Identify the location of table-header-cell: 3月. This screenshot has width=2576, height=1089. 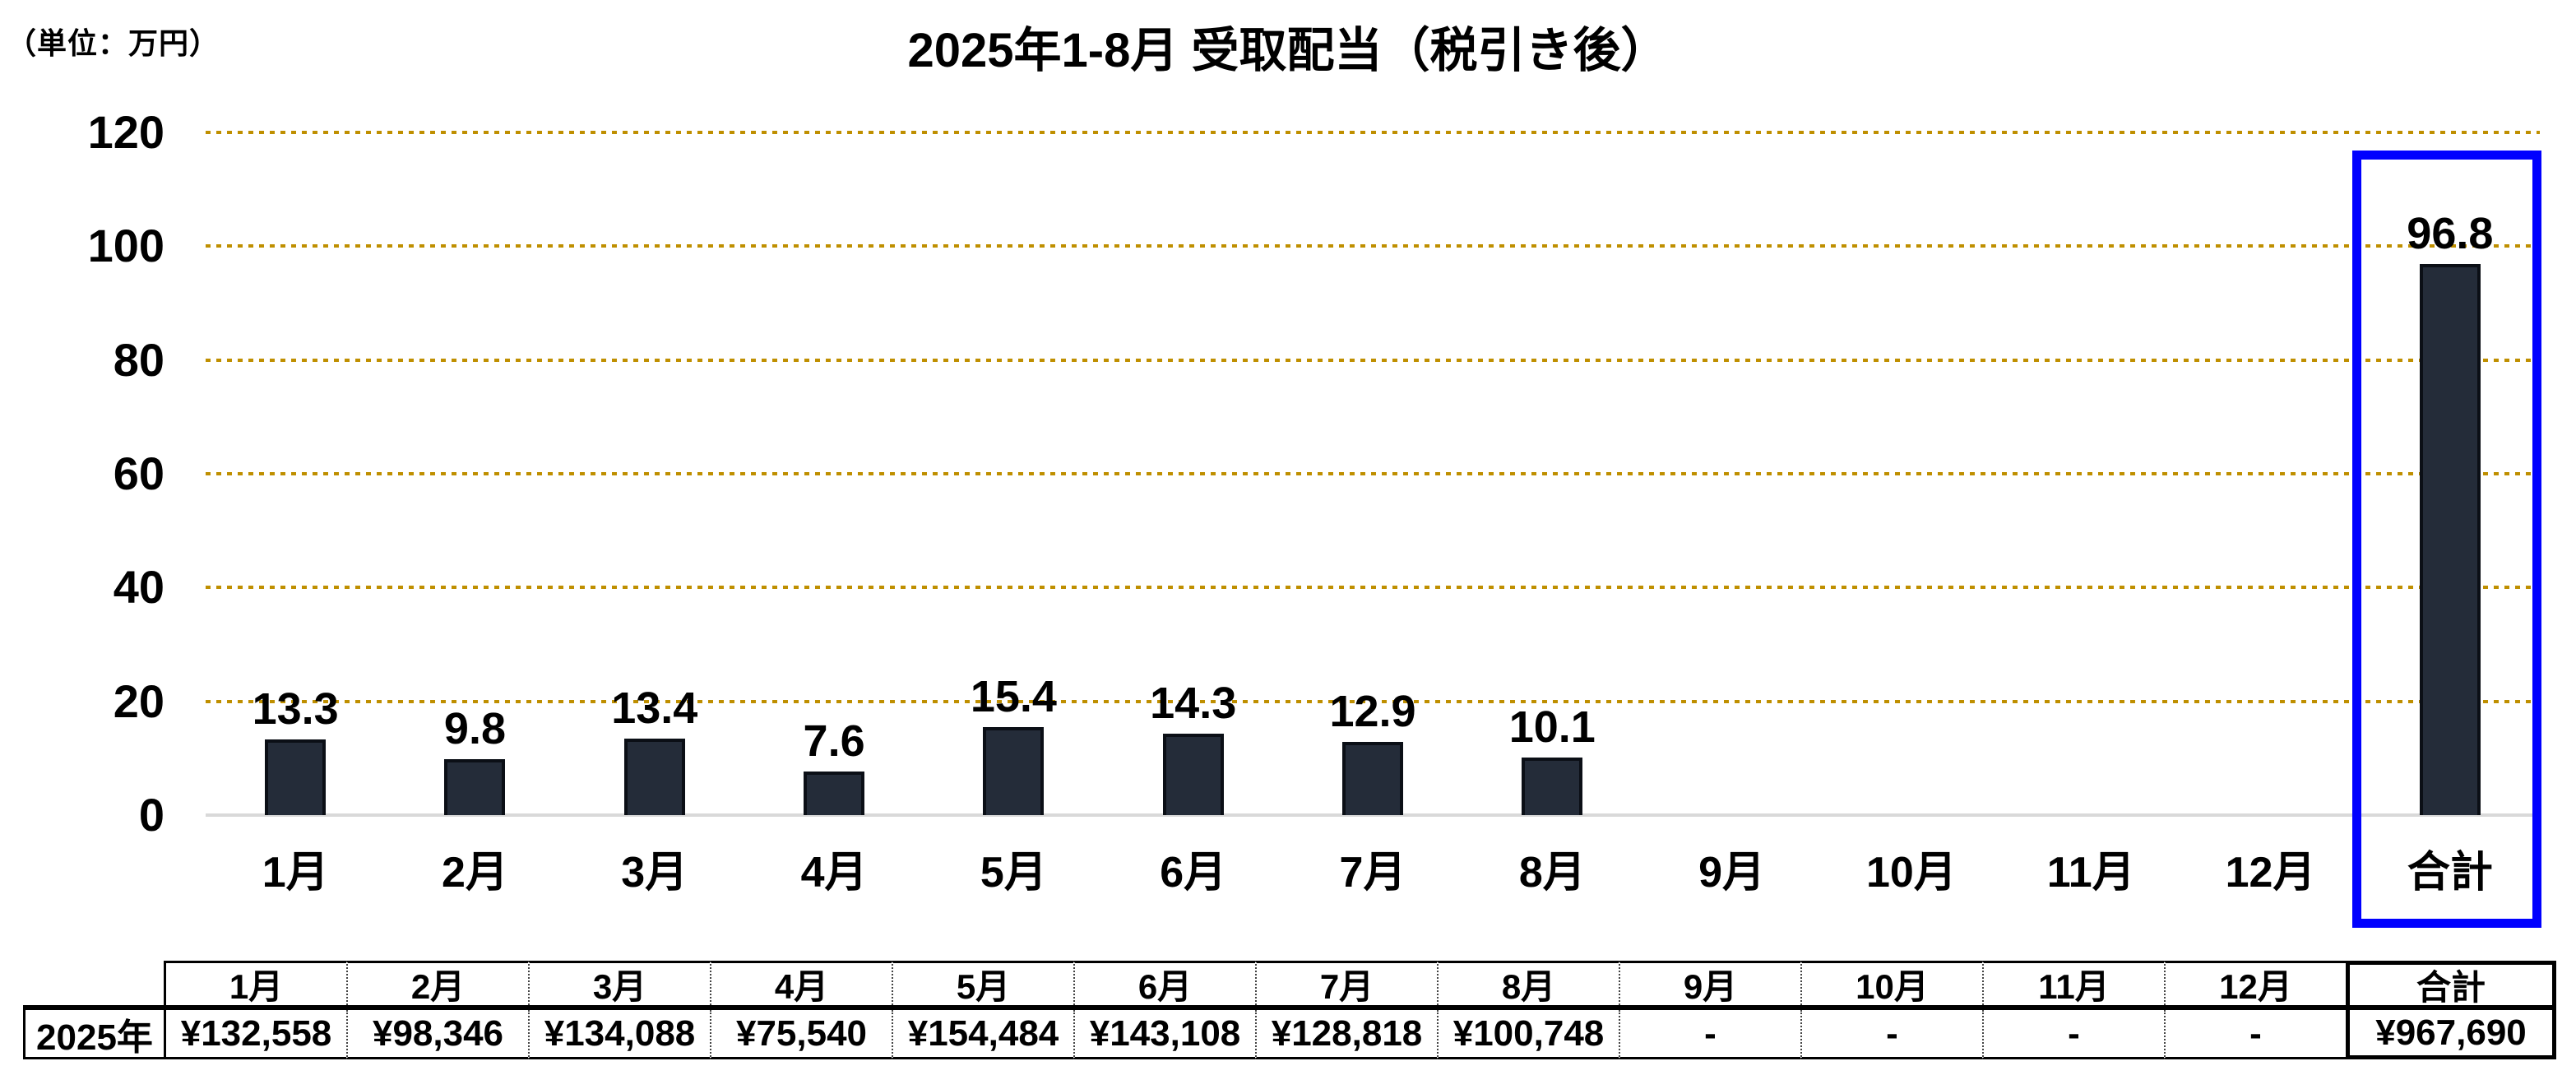
(619, 983).